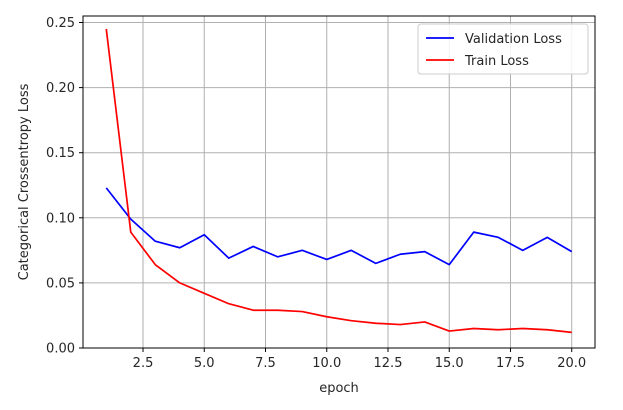 Image resolution: width=623 pixels, height=410 pixels. I want to click on x-tick-label: 17.5, so click(510, 363).